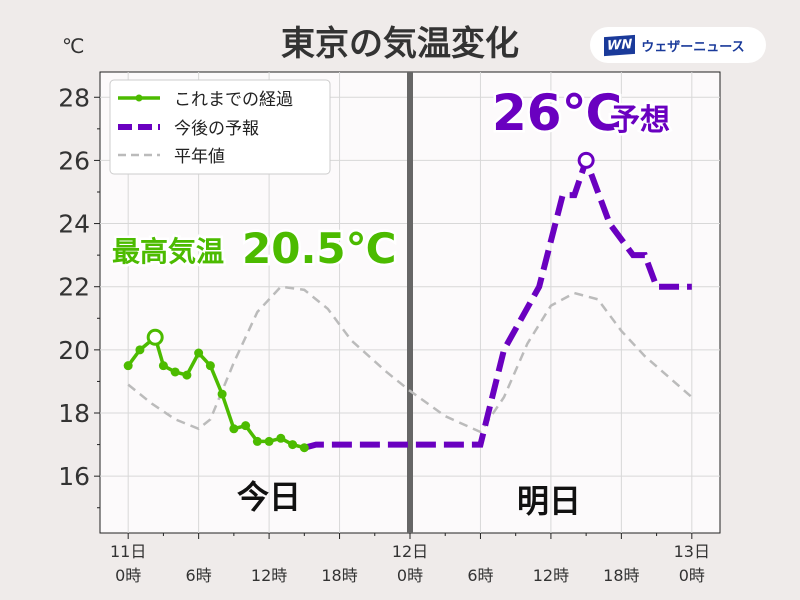 Image resolution: width=800 pixels, height=600 pixels. Describe the element at coordinates (692, 551) in the screenshot. I see `x-tick-date: 13日` at that location.